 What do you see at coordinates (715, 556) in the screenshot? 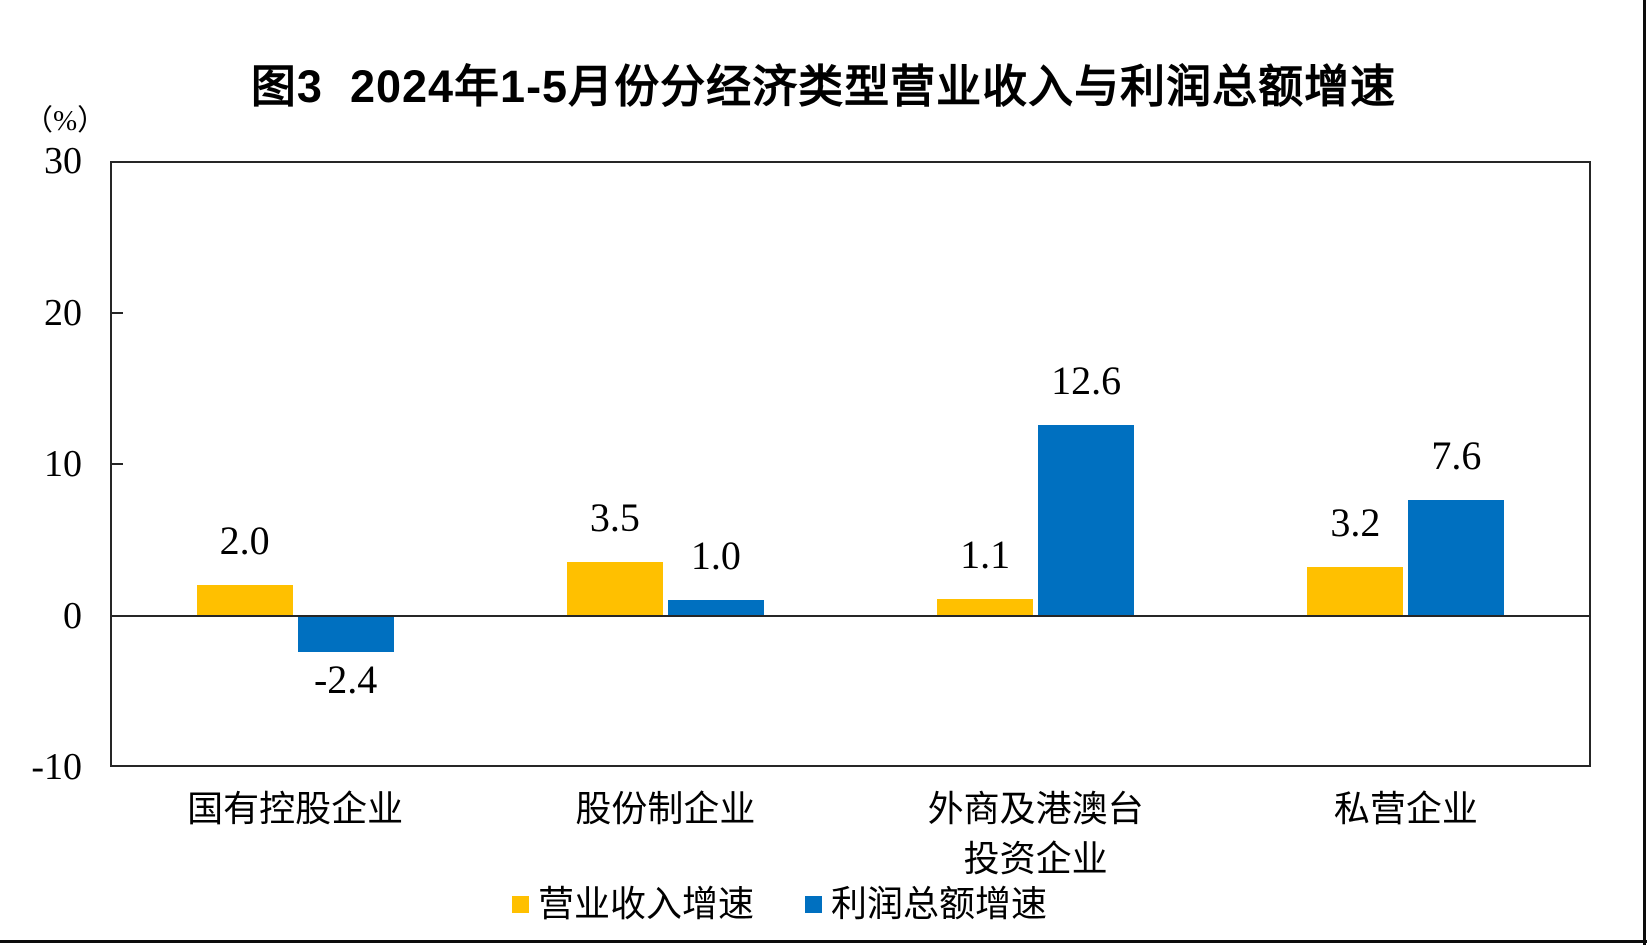
I see `bar-value-label: 1.0` at bounding box center [715, 556].